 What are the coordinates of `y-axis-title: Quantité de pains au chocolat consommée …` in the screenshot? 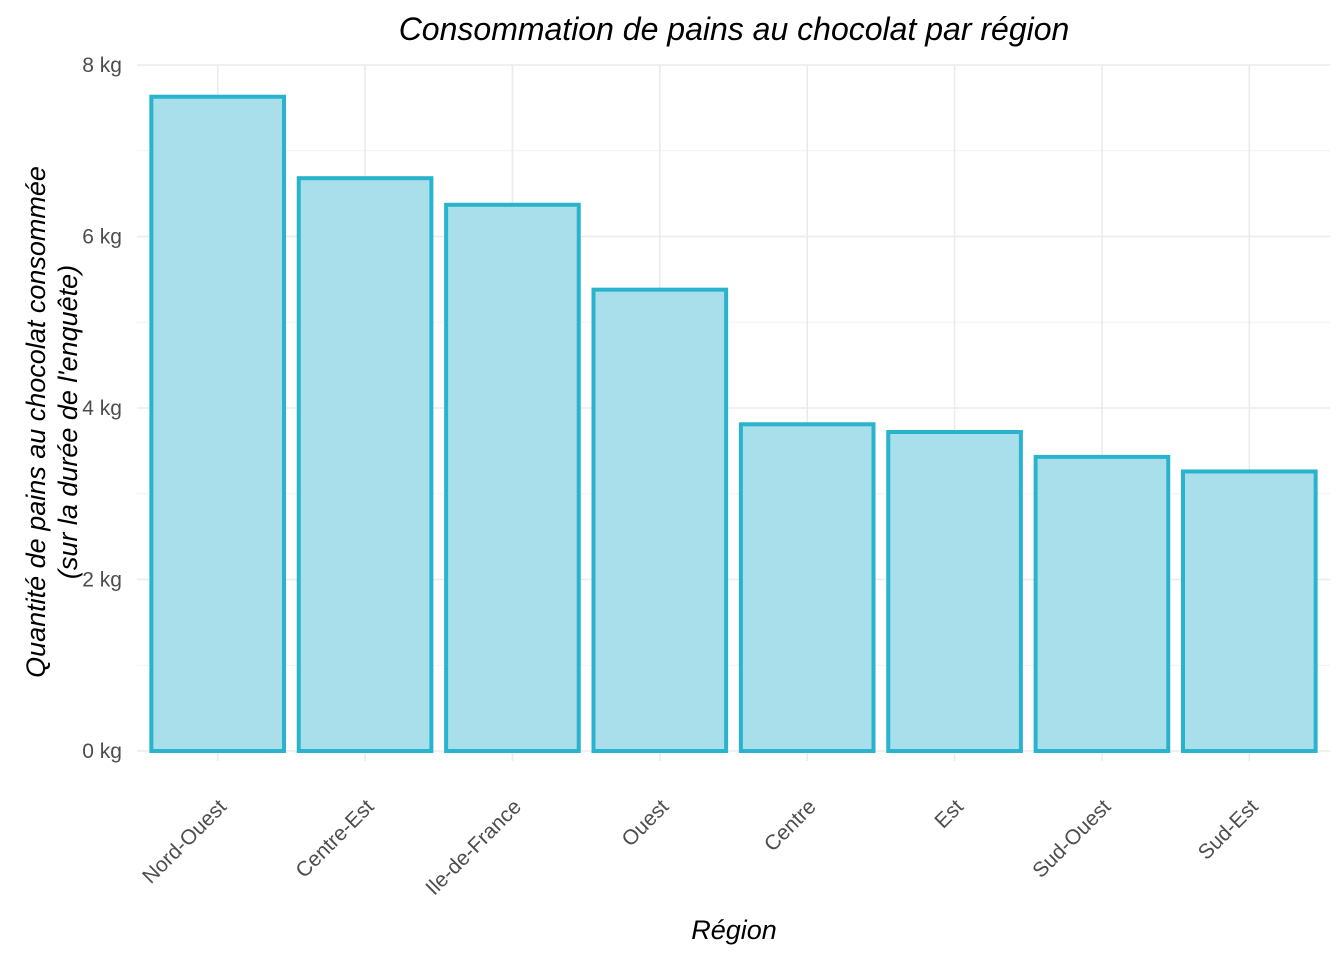 It's located at (52, 422).